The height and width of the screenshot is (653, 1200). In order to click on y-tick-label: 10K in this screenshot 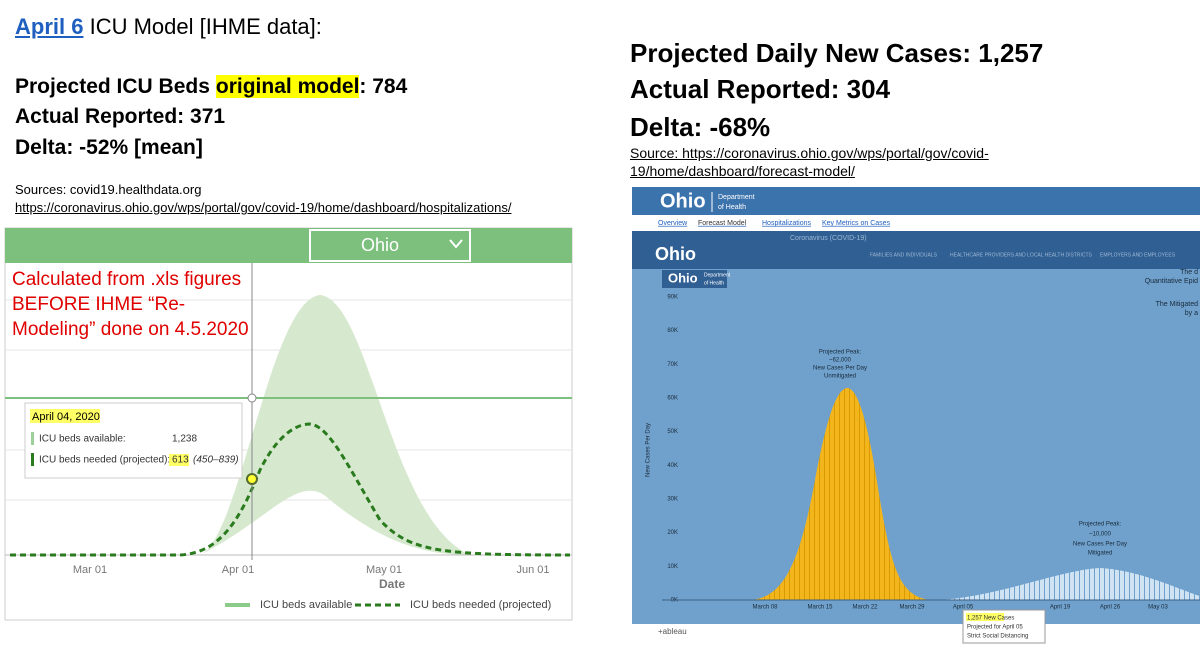, I will do `click(672, 567)`.